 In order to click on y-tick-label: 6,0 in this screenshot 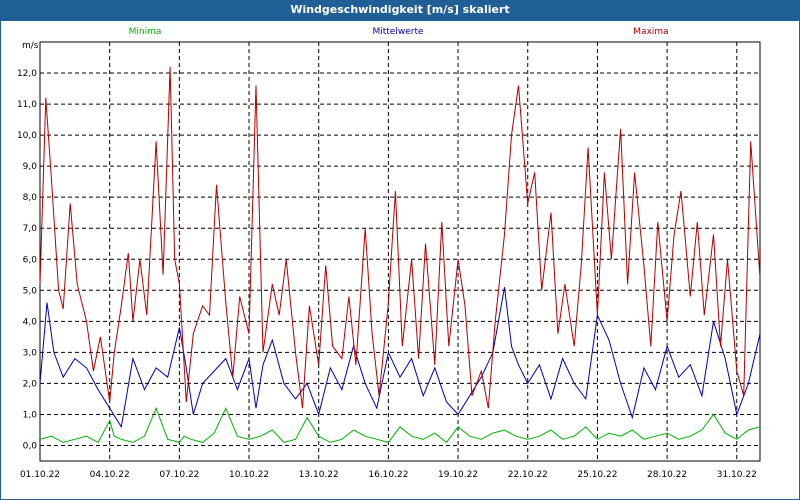, I will do `click(30, 260)`.